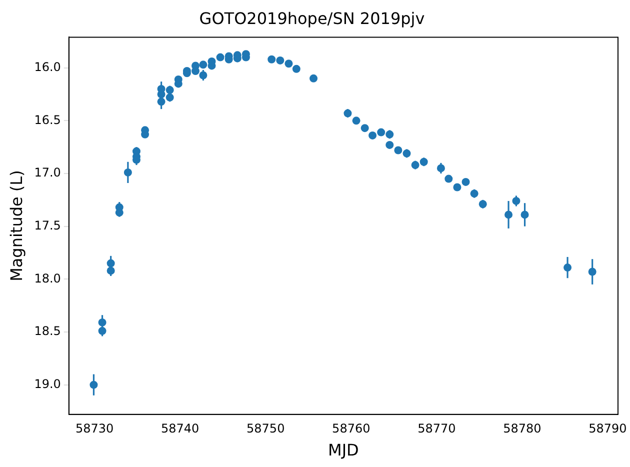 Image resolution: width=630 pixels, height=467 pixels. Describe the element at coordinates (351, 429) in the screenshot. I see `x-tick-label: 58760` at that location.